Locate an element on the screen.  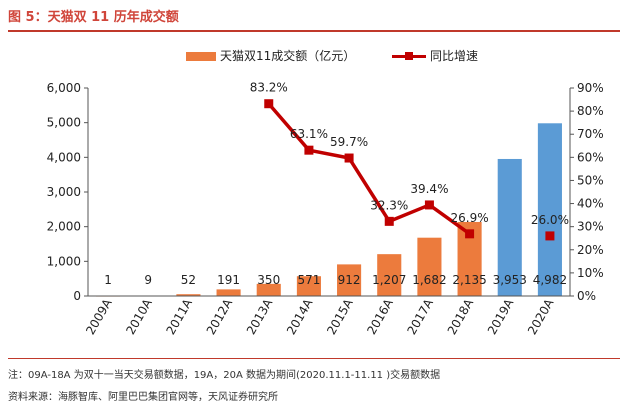
right-tick-label: 20% is located at coordinates (590, 250).